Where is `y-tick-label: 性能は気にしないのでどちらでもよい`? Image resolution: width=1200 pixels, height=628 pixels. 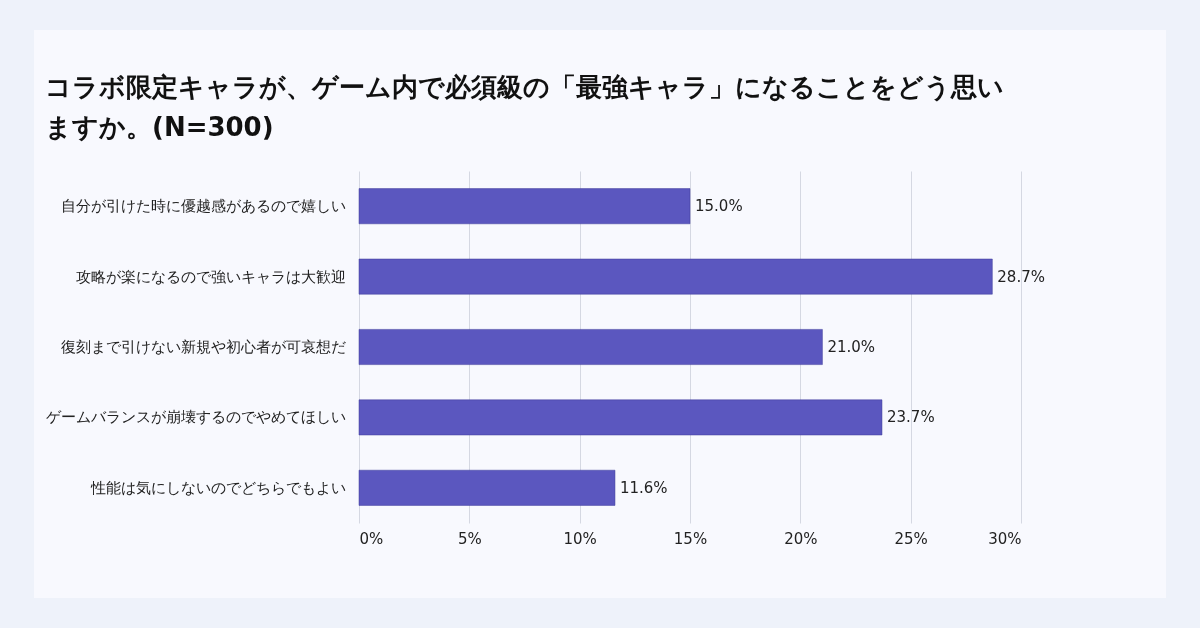 y-tick-label: 性能は気にしないのでどちらでもよい is located at coordinates (217, 487).